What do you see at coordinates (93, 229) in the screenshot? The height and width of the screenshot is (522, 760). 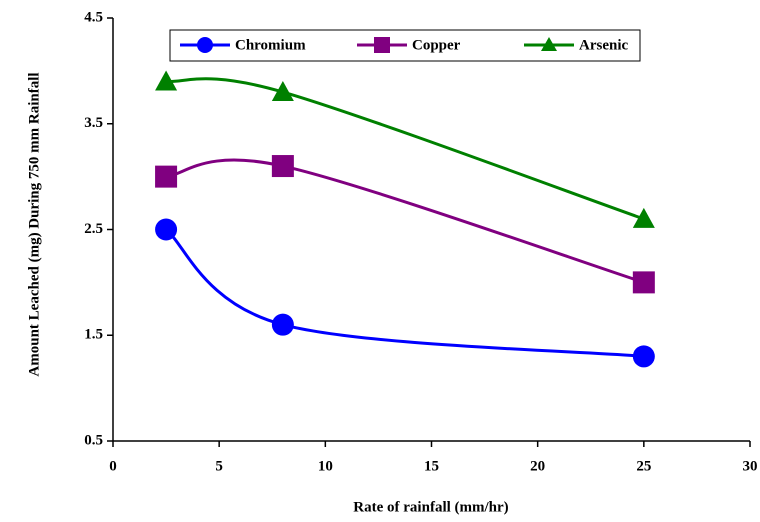 I see `y-tick-label: 2.5` at bounding box center [93, 229].